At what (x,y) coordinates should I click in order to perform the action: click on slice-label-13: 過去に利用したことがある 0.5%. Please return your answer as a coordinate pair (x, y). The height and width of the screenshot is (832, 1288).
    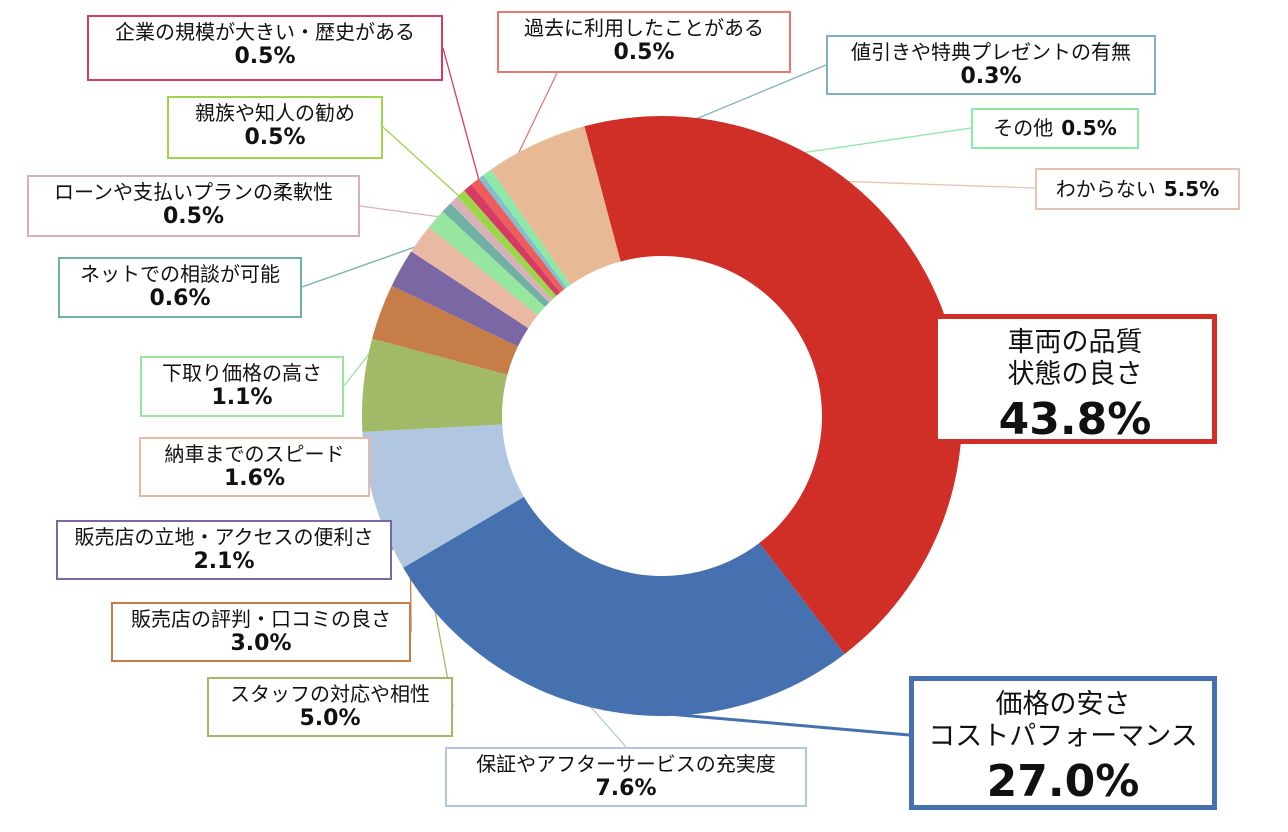
    Looking at the image, I should click on (644, 42).